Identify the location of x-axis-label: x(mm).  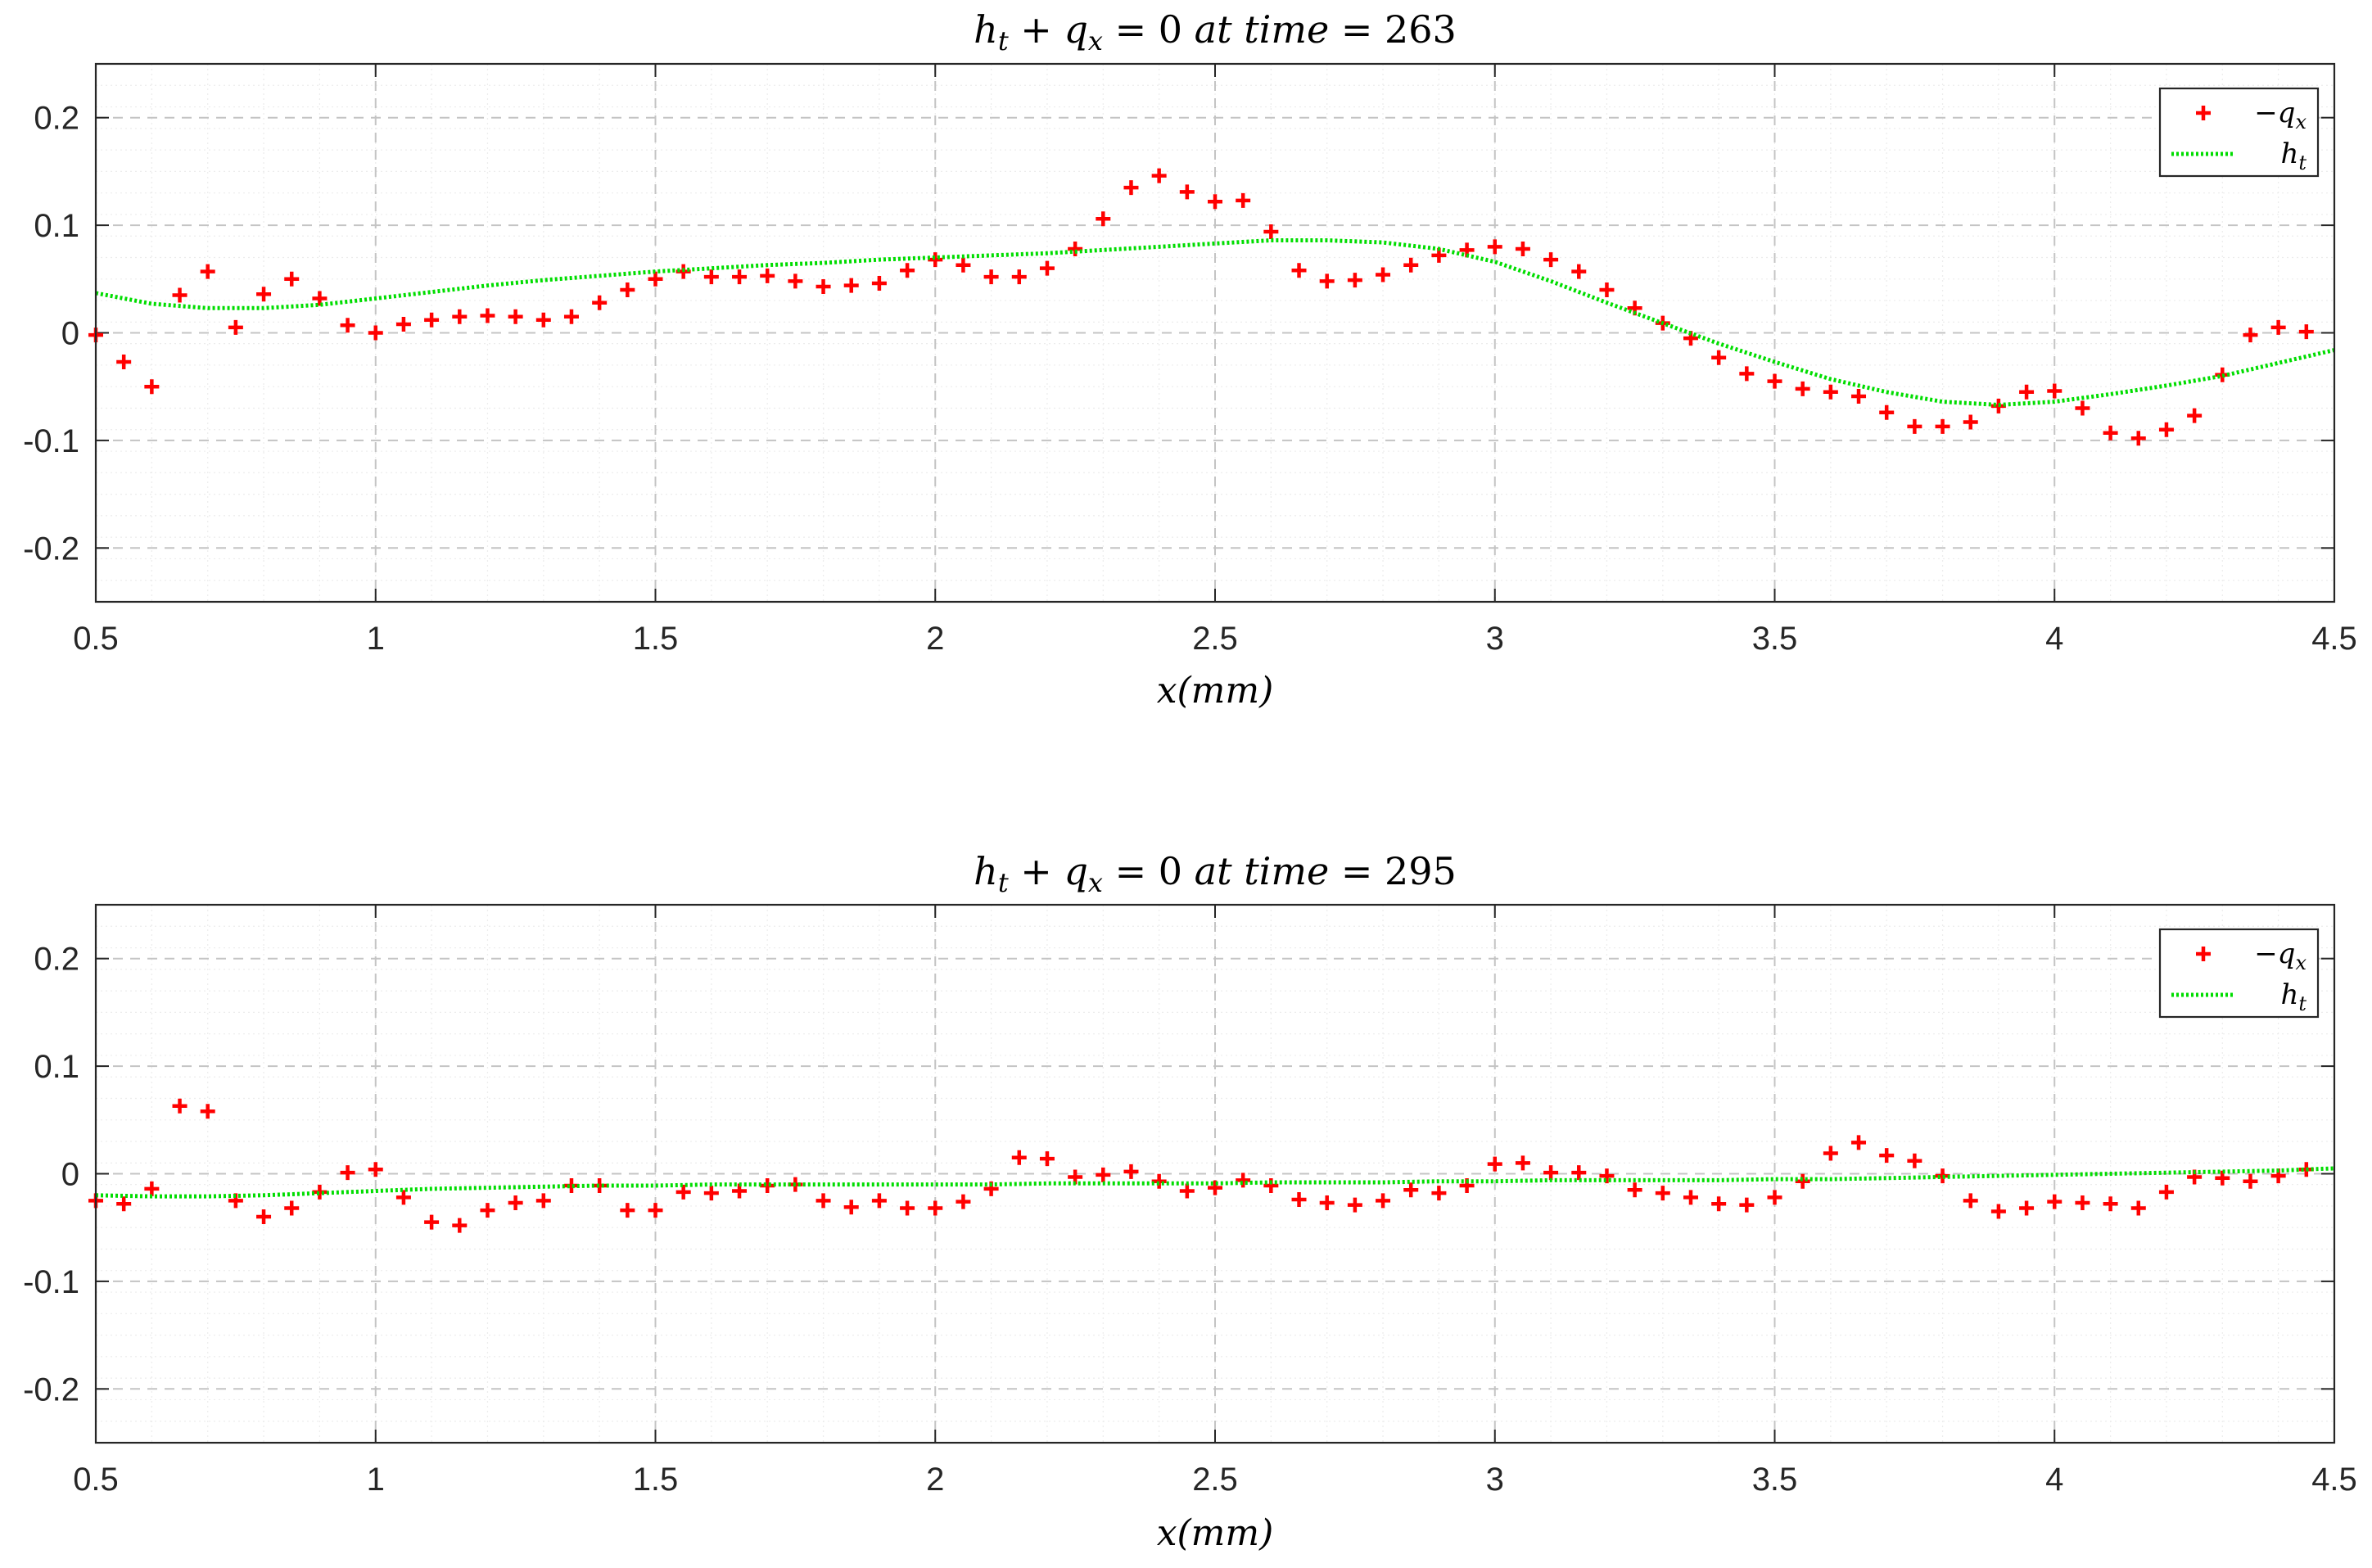
(1215, 1533).